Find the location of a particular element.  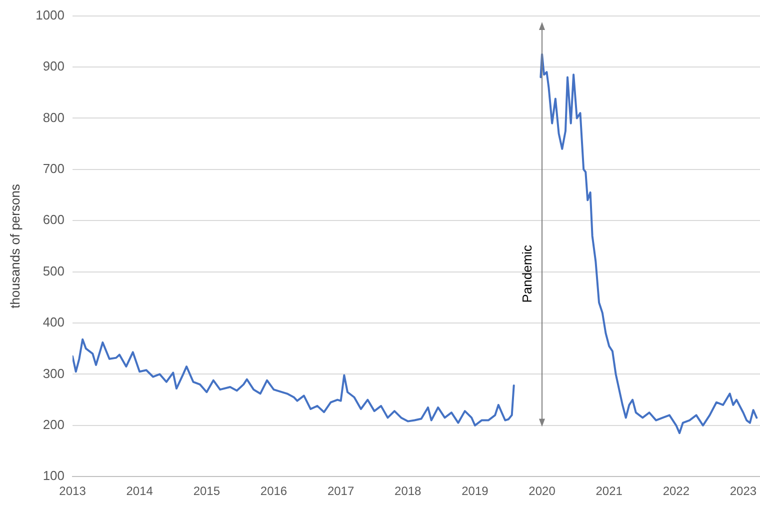

y-tick-label: 600 is located at coordinates (53, 220).